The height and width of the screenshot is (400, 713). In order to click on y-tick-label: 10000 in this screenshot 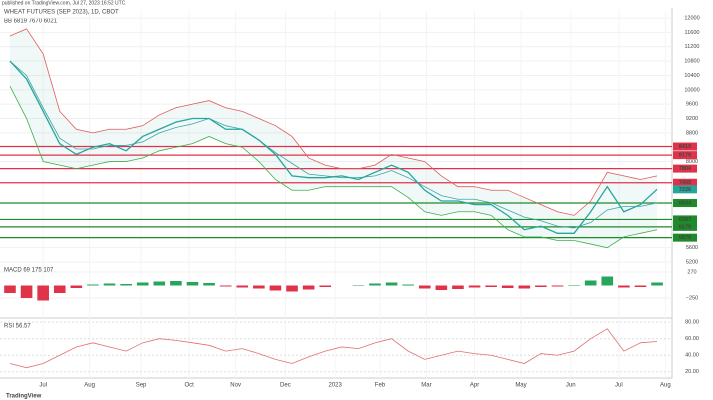, I will do `click(691, 90)`.